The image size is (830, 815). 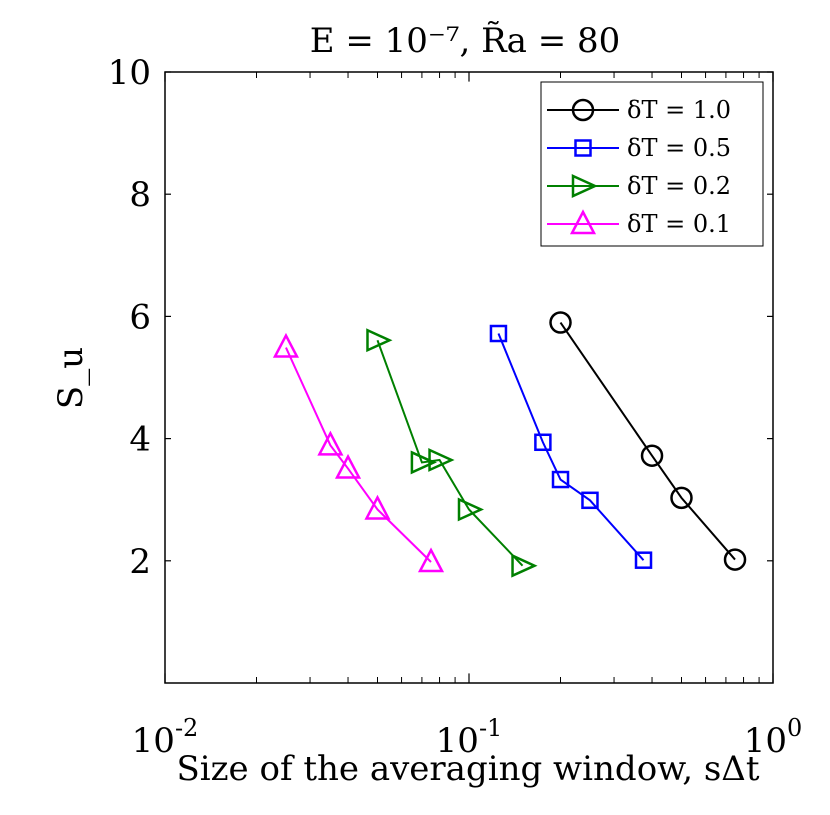 I want to click on x-tick-label: 10⁻¹, so click(x=469, y=737).